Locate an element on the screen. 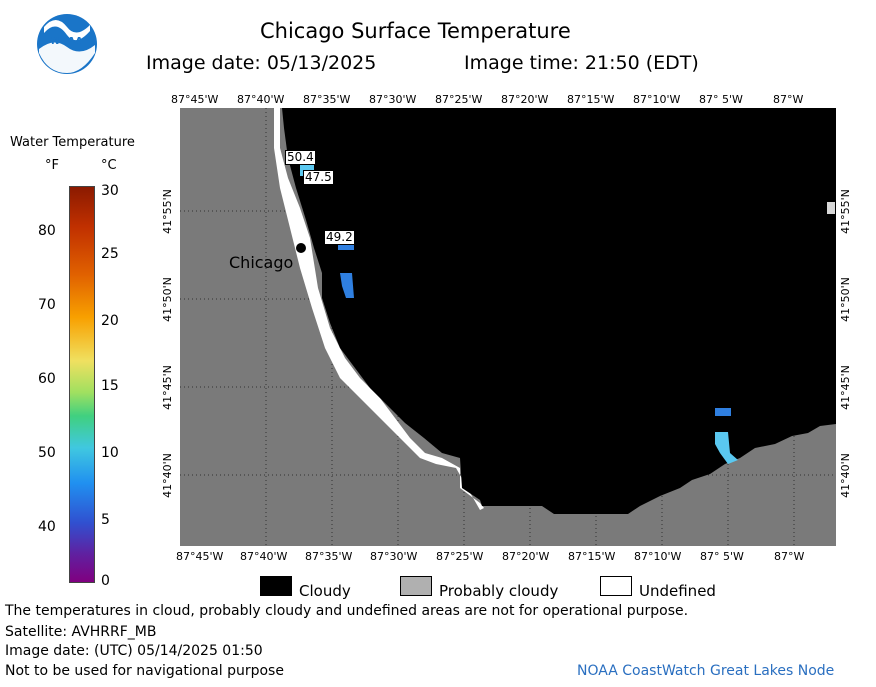 Image resolution: width=876 pixels, height=687 pixels. lon-label-top: 87°10'W is located at coordinates (657, 99).